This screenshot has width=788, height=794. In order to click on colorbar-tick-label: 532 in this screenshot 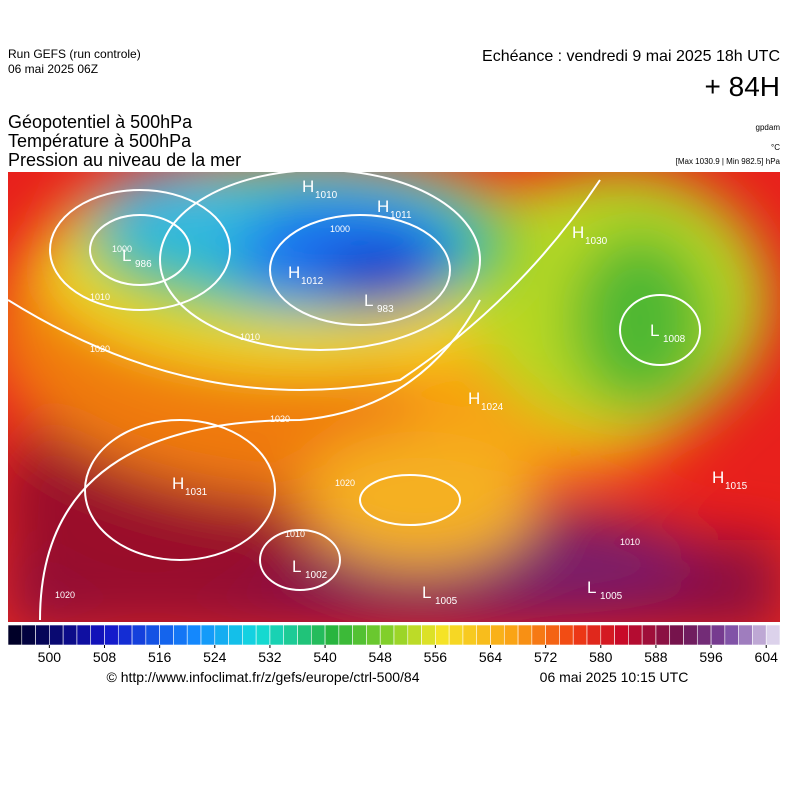, I will do `click(270, 657)`.